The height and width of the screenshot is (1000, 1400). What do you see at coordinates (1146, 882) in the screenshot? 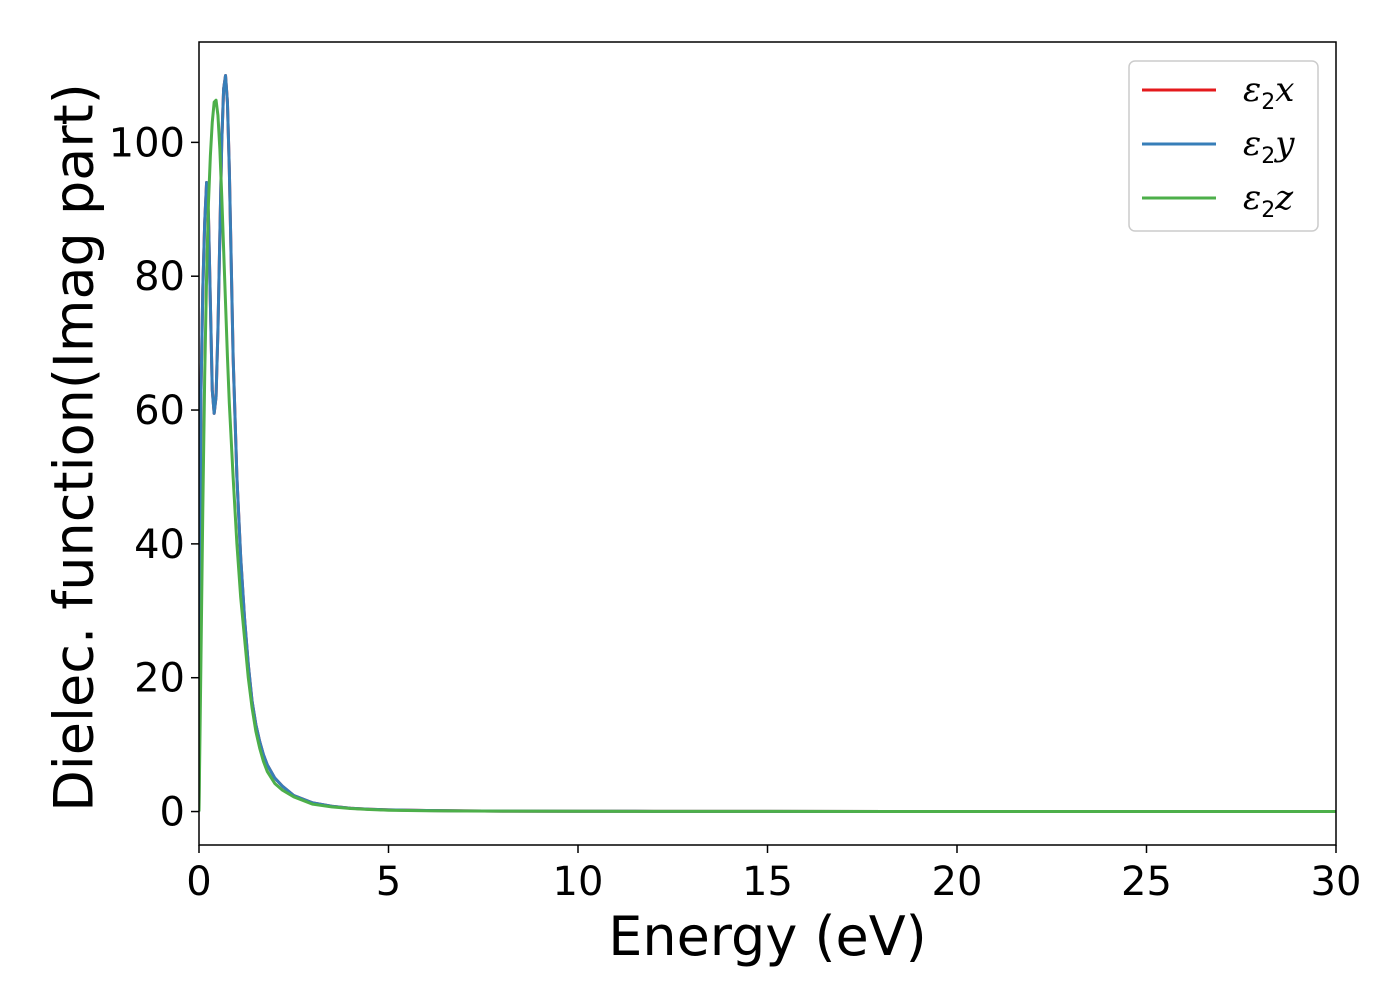
I see `x-tick-label: 25` at bounding box center [1146, 882].